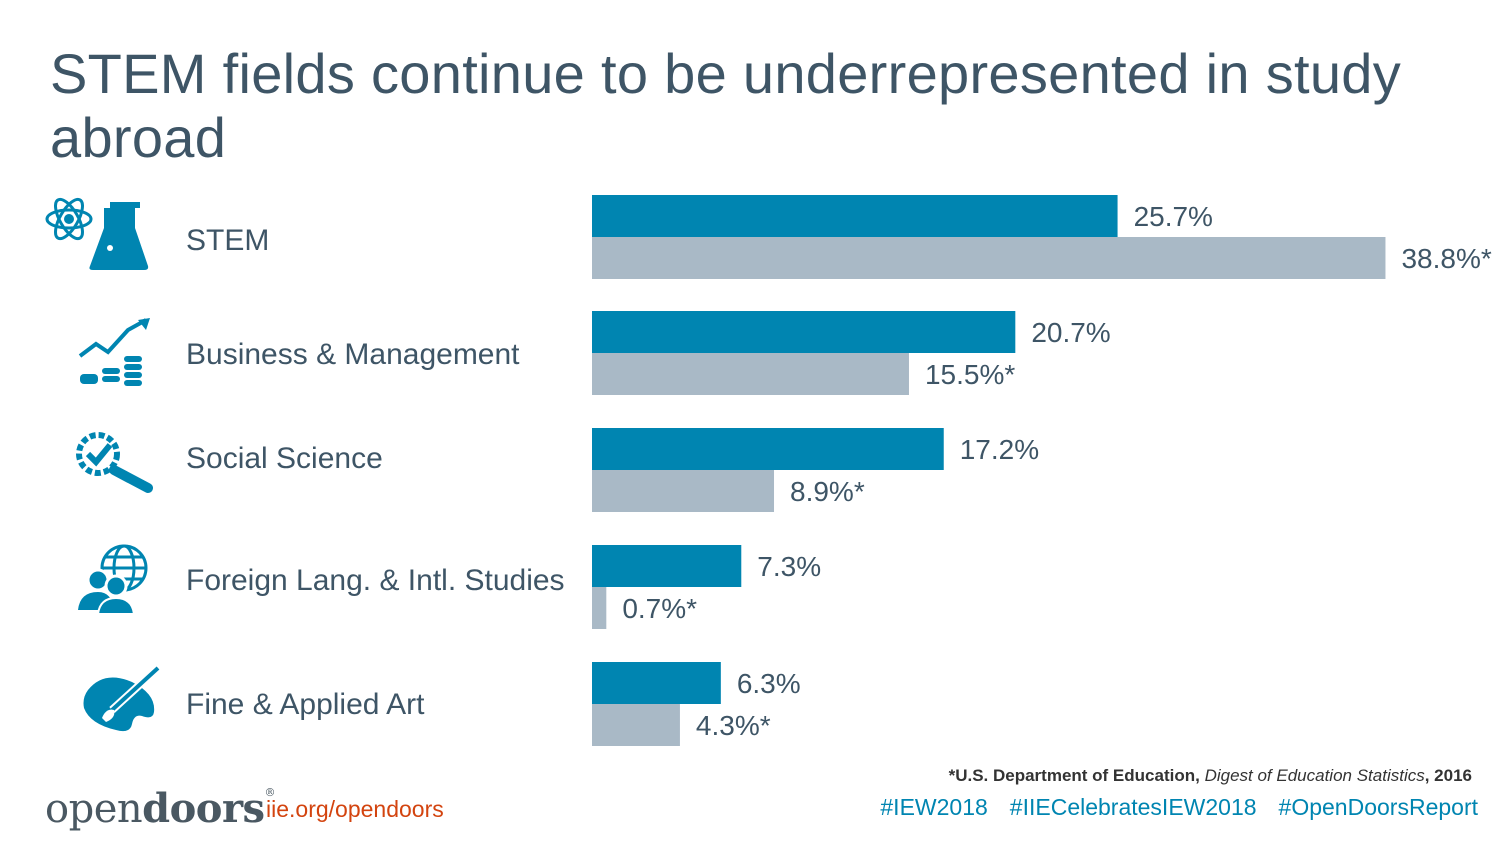 This screenshot has width=1500, height=844. I want to click on data-label-us-education-1: 15.5%*, so click(970, 374).